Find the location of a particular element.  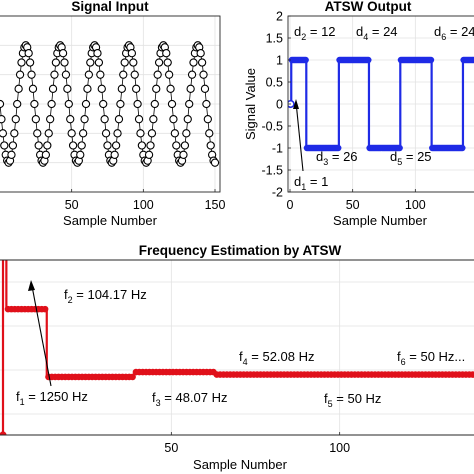

panel-b-ticks: 0 50 100 -2 -1.5 -1 -0.5 0 0.5 1 1.5 2 is located at coordinates (343, 111).